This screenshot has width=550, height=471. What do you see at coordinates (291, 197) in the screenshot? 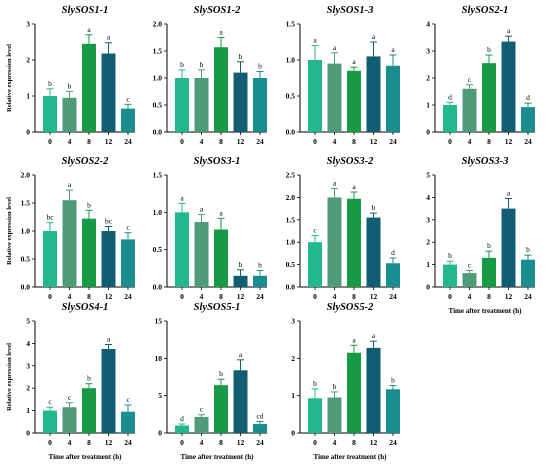
I see `y-tick-label: 2.0` at bounding box center [291, 197].